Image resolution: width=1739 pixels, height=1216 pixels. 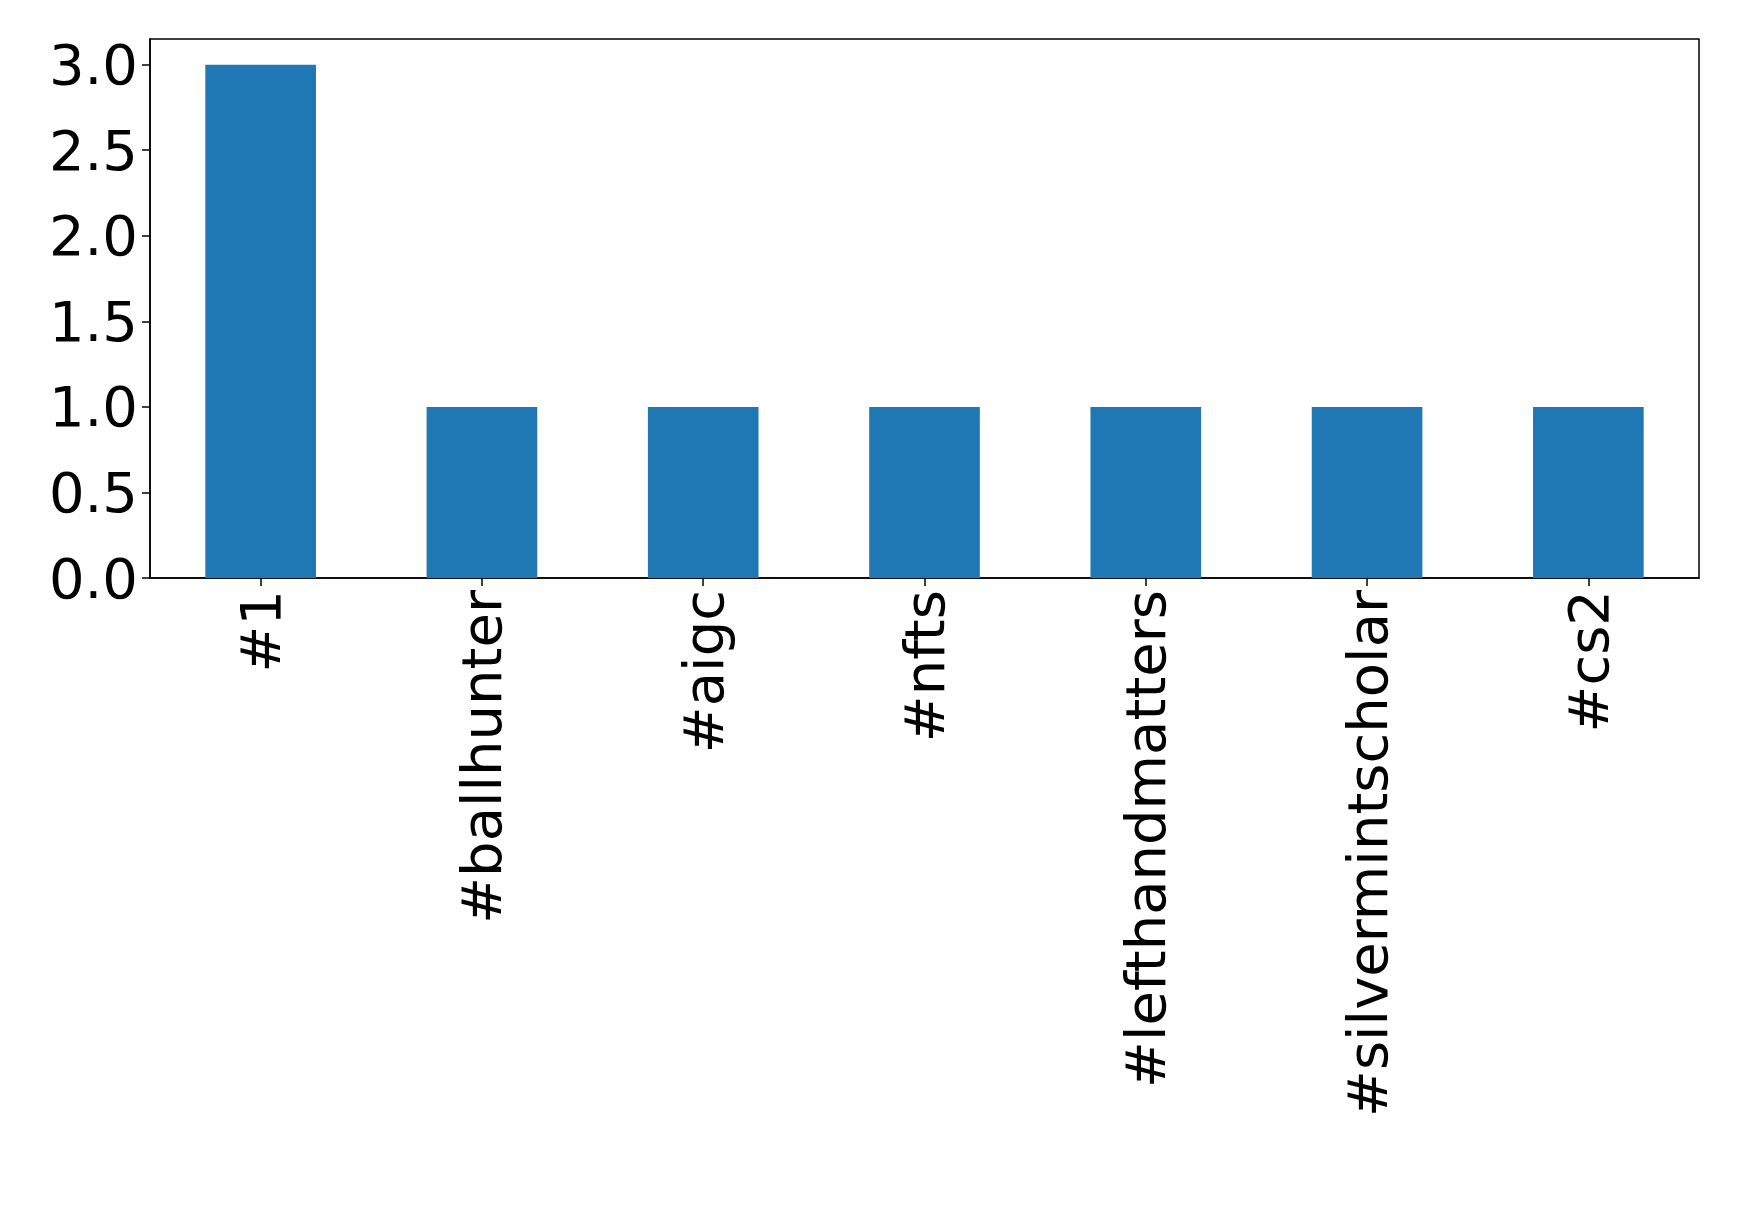 What do you see at coordinates (93, 407) in the screenshot?
I see `y-tick-label: 1.0` at bounding box center [93, 407].